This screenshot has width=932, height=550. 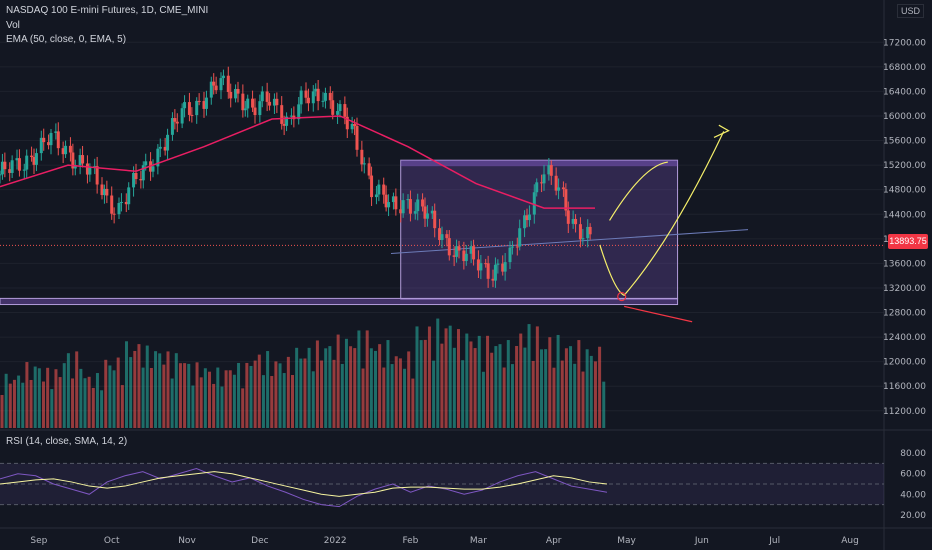 What do you see at coordinates (774, 541) in the screenshot?
I see `time-tick-label: Jul` at bounding box center [774, 541].